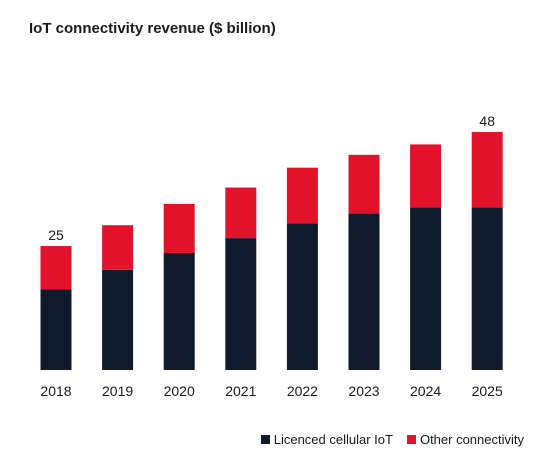 This screenshot has height=461, width=536. What do you see at coordinates (152, 28) in the screenshot?
I see `chart-title: IoT connectivity revenue ($ billion)` at bounding box center [152, 28].